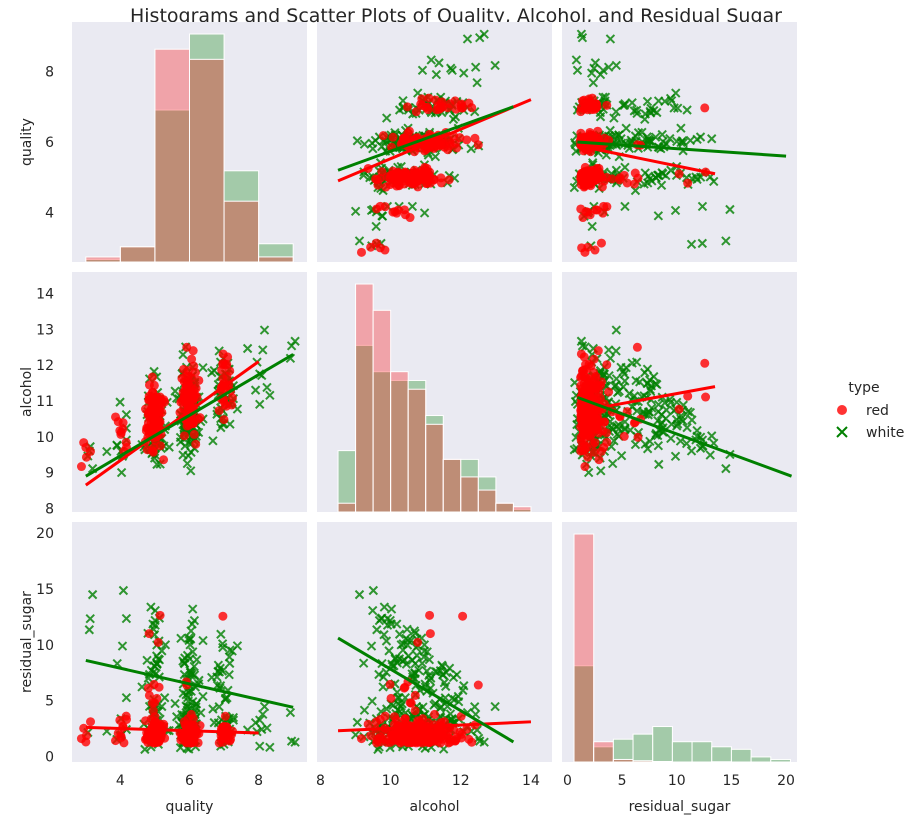 The width and height of the screenshot is (924, 823). I want to click on x-tick-label: 6, so click(189, 781).